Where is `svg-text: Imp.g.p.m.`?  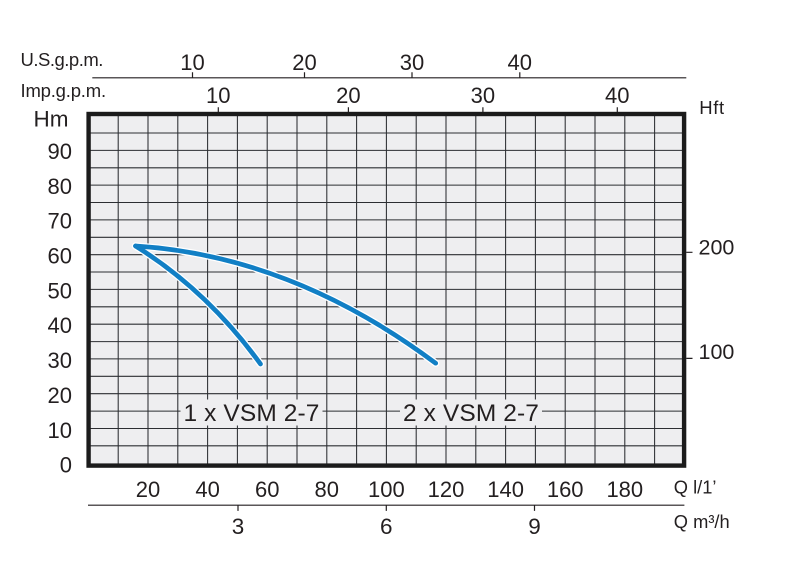 svg-text: Imp.g.p.m. is located at coordinates (63, 90).